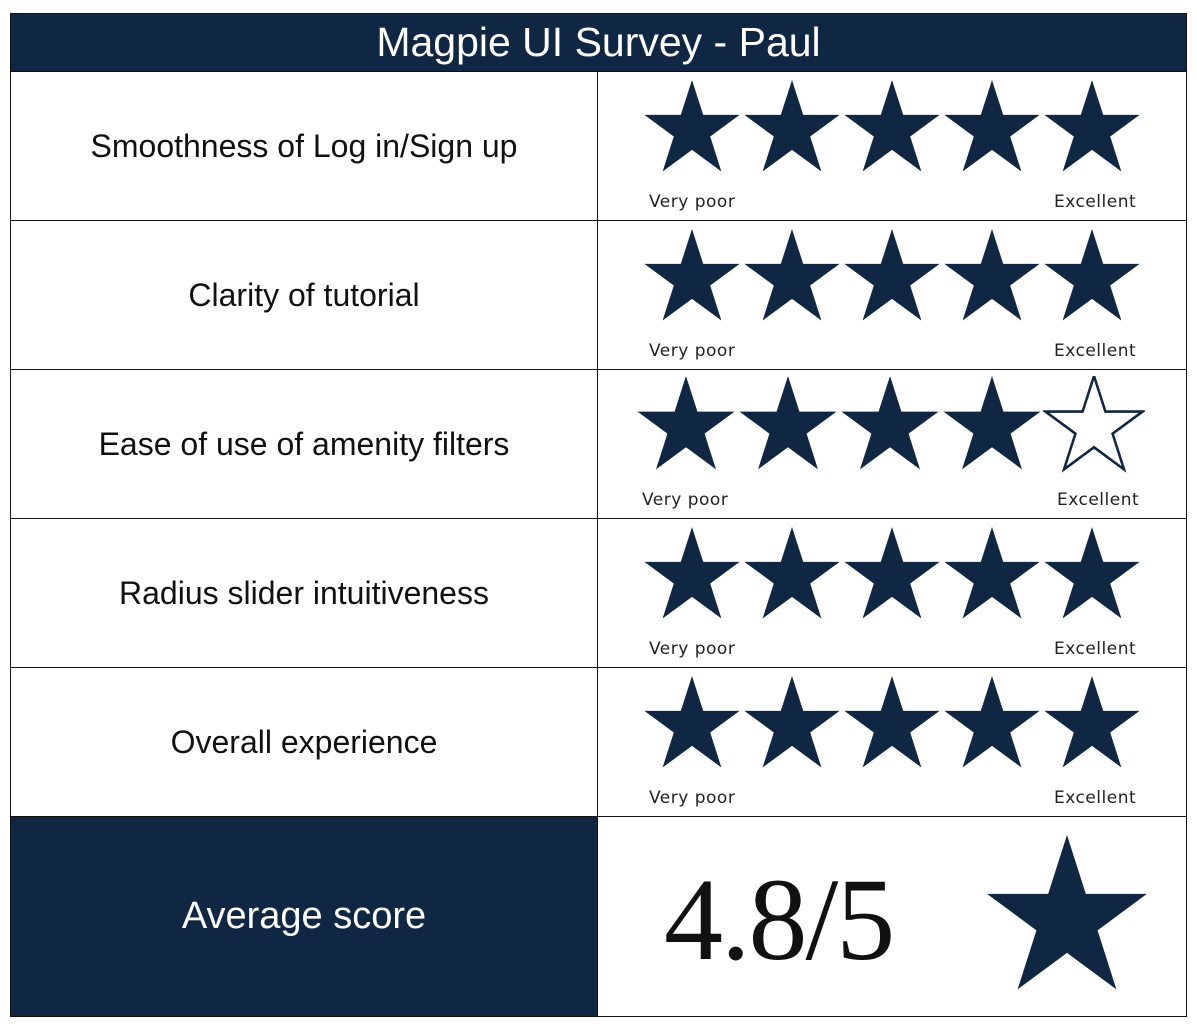  Describe the element at coordinates (304, 916) in the screenshot. I see `average-label: Average score` at that location.